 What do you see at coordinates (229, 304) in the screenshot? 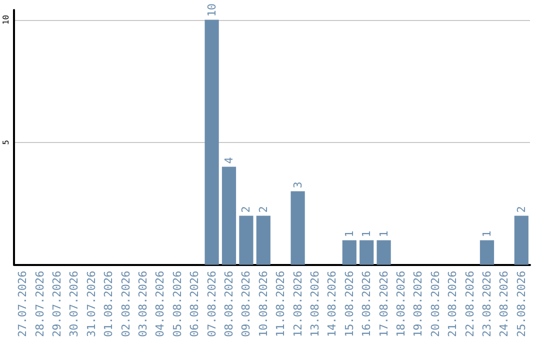
I see `x-tick-label: 08.08.2026` at bounding box center [229, 304].